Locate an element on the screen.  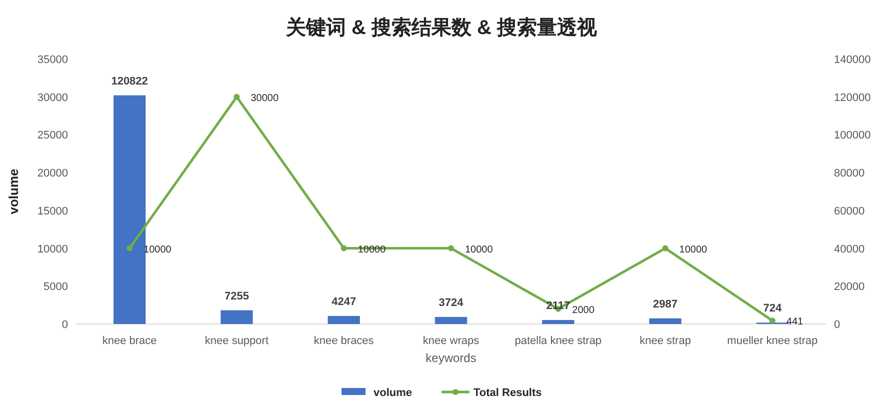
y2-tick-label: 120000 is located at coordinates (852, 98).